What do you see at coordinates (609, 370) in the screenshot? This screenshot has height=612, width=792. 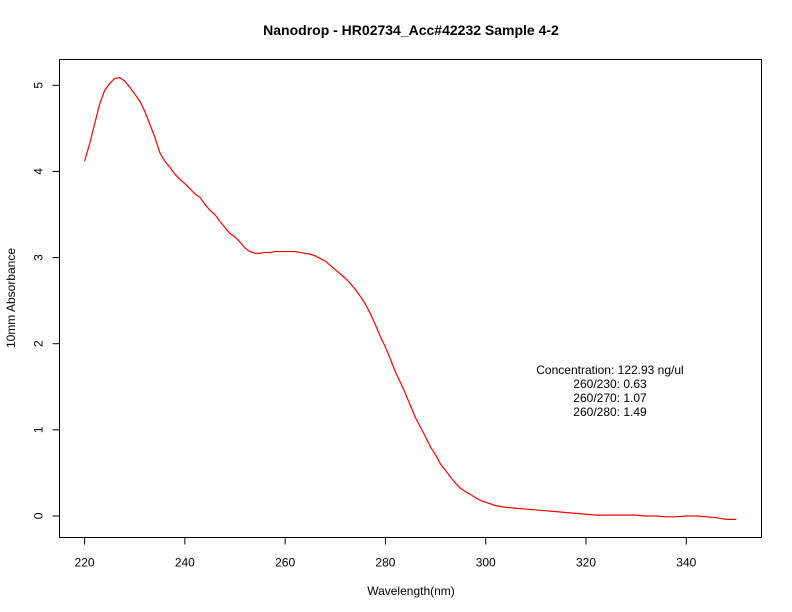 I see `annotation-concentration: Concentration: 122.93 ng/ul` at bounding box center [609, 370].